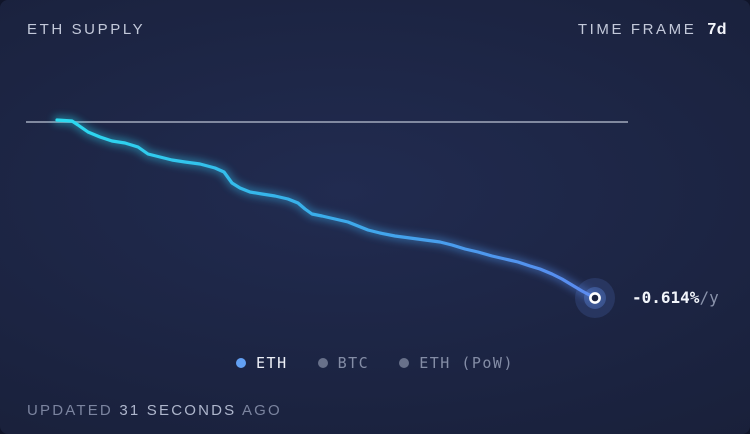 The width and height of the screenshot is (750, 434). Describe the element at coordinates (86, 29) in the screenshot. I see `page-title: ETH SUPPLY` at that location.